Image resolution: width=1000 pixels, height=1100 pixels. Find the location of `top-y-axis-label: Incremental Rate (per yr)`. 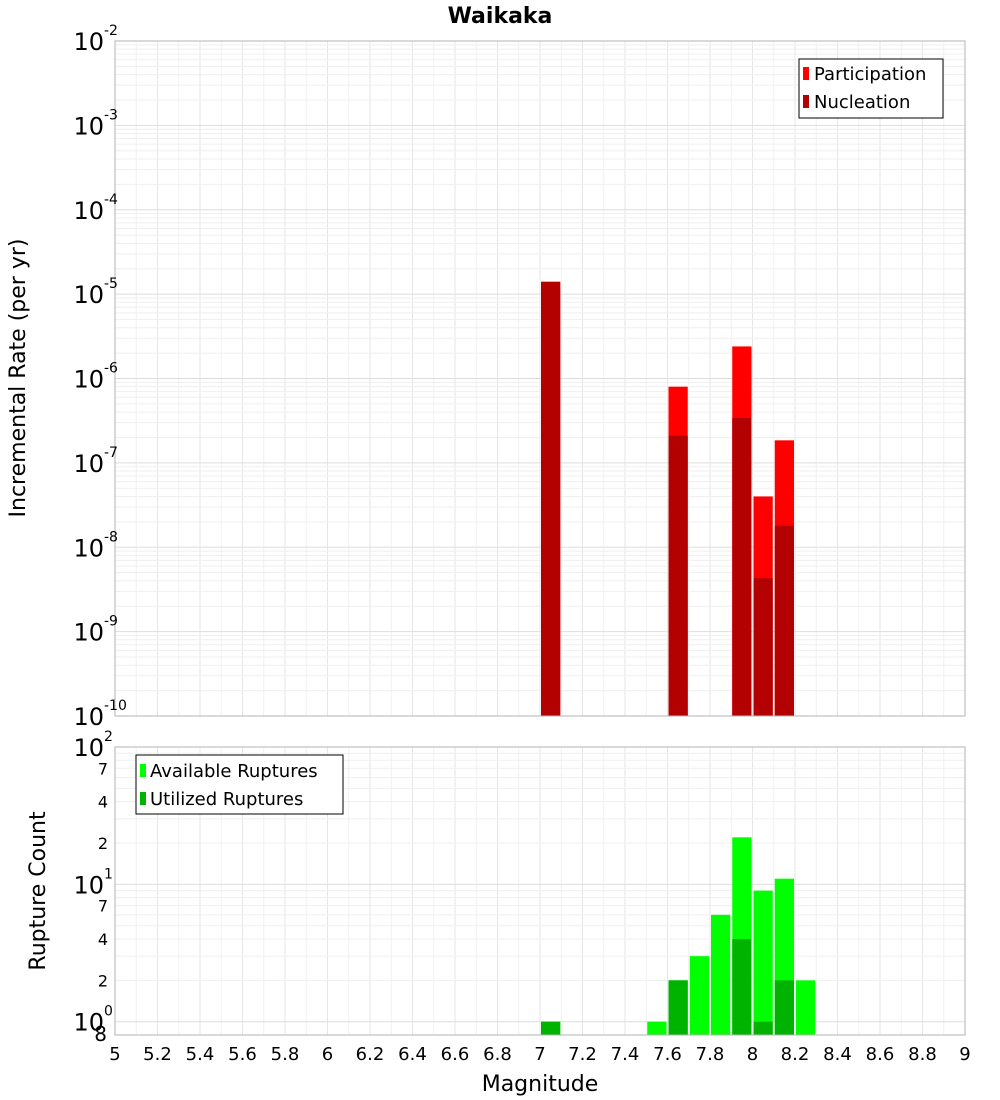

top-y-axis-label: Incremental Rate (per yr) is located at coordinates (18, 378).